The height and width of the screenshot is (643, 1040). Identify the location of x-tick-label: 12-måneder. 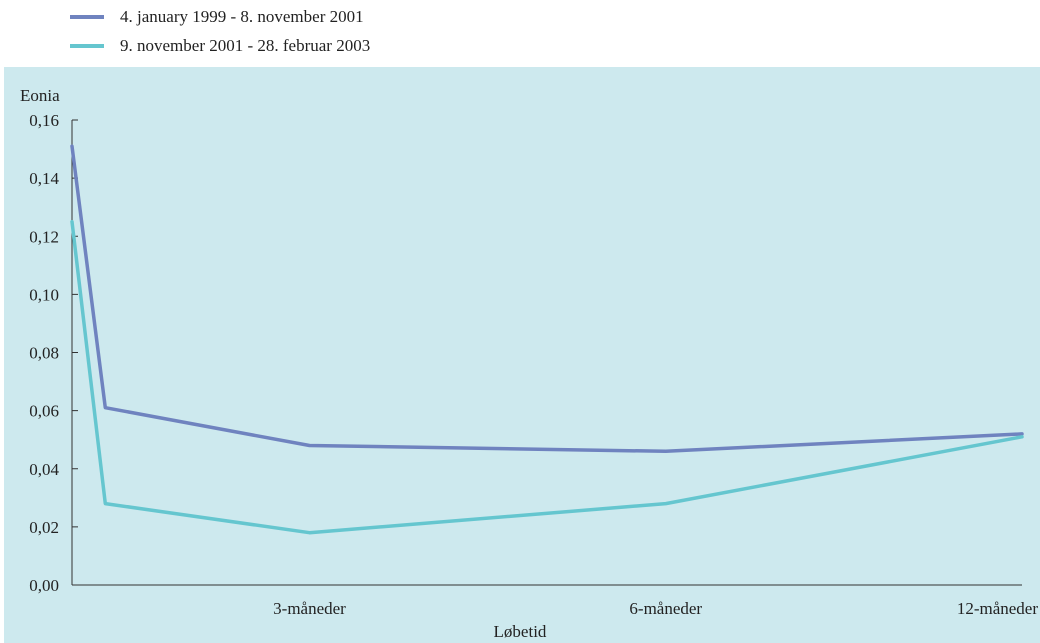
(998, 608).